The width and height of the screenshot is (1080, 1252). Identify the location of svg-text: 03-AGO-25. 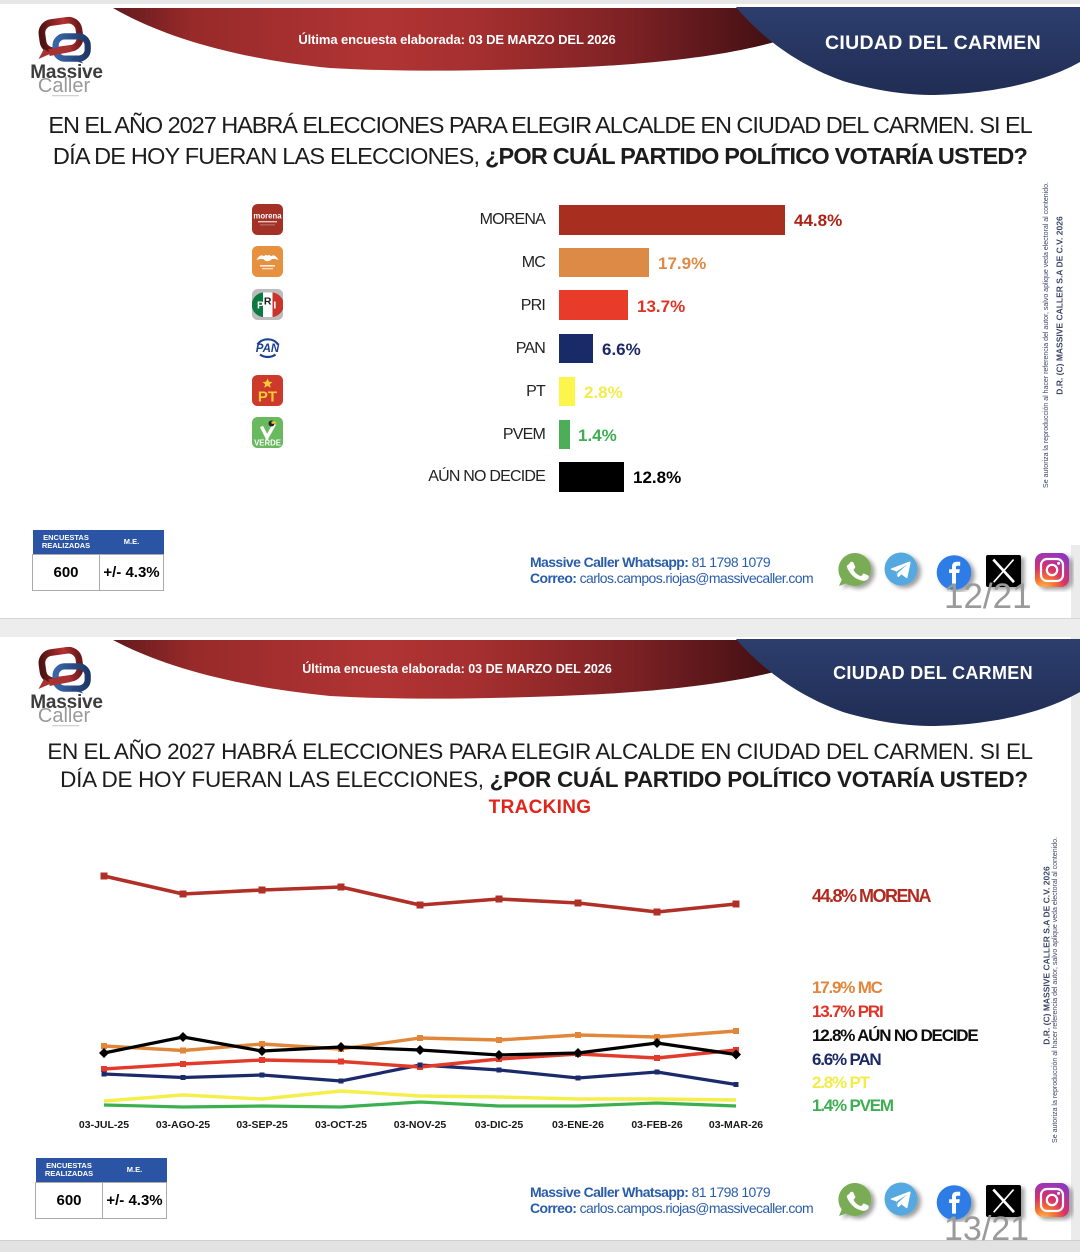
(183, 1125).